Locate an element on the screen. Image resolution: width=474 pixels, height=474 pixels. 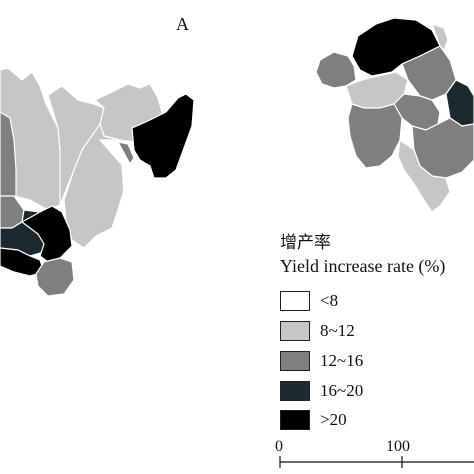
legend-label: 8~12 is located at coordinates (337, 330).